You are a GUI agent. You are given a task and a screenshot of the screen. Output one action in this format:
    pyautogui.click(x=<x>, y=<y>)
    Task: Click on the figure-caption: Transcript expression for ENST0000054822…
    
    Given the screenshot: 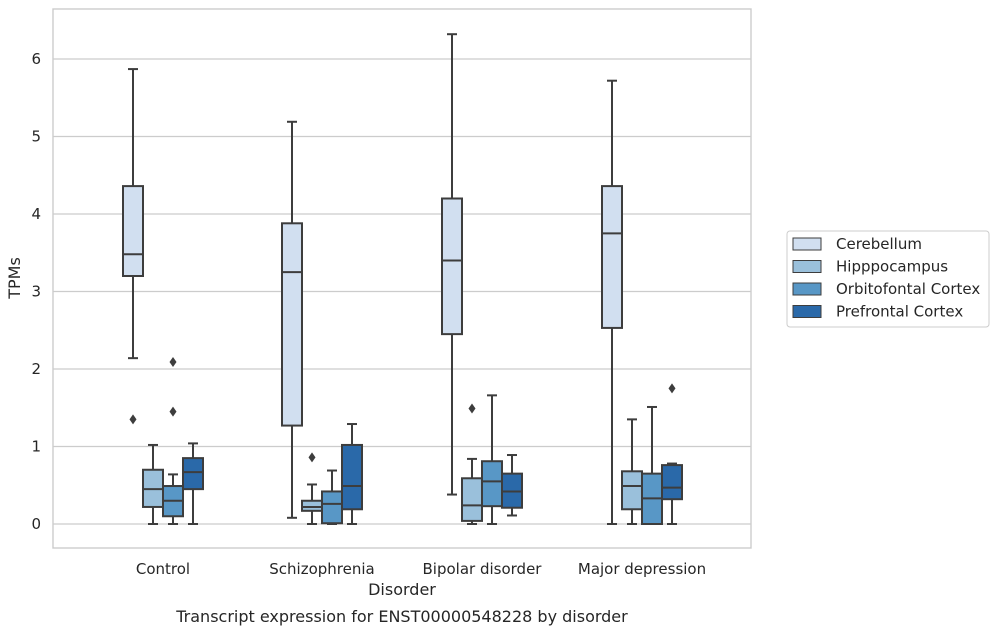 What is the action you would take?
    pyautogui.click(x=401, y=616)
    